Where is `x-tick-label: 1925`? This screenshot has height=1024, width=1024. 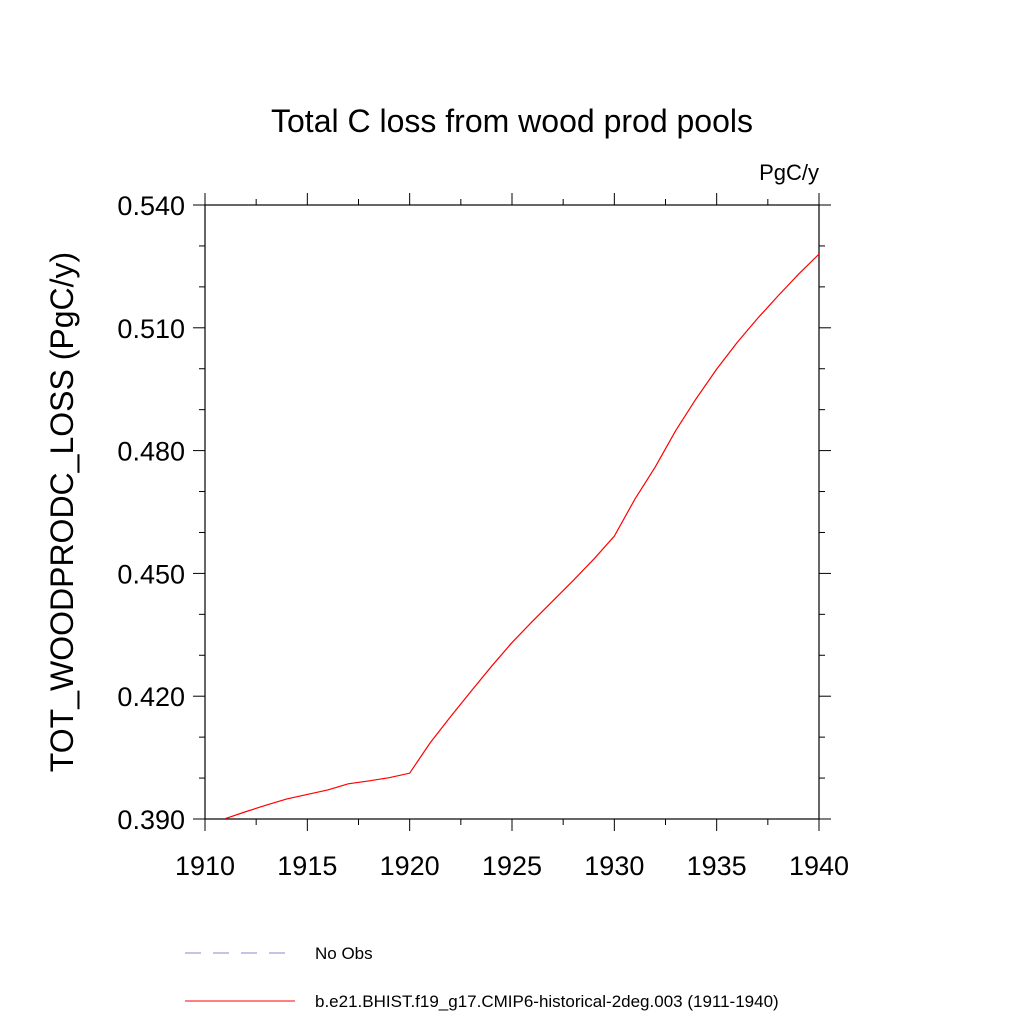
x-tick-label: 1925 is located at coordinates (512, 866).